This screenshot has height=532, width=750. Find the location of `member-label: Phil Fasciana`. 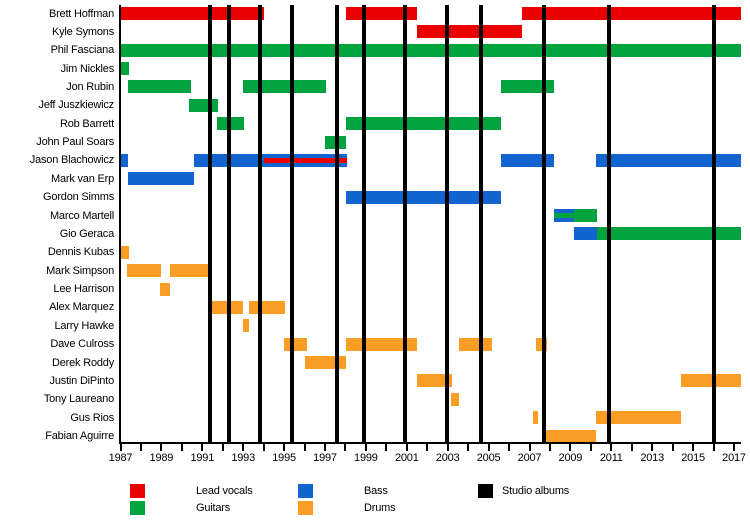

member-label: Phil Fasciana is located at coordinates (82, 50).